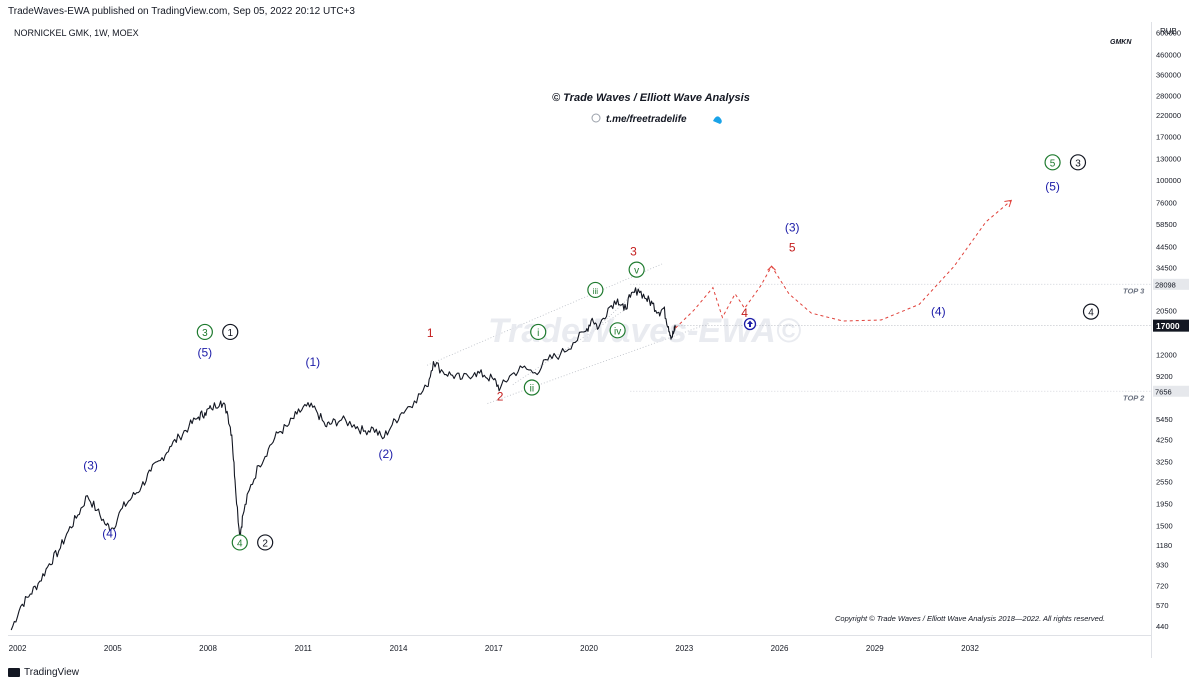  What do you see at coordinates (1134, 290) in the screenshot?
I see `level-label: TOP 3` at bounding box center [1134, 290].